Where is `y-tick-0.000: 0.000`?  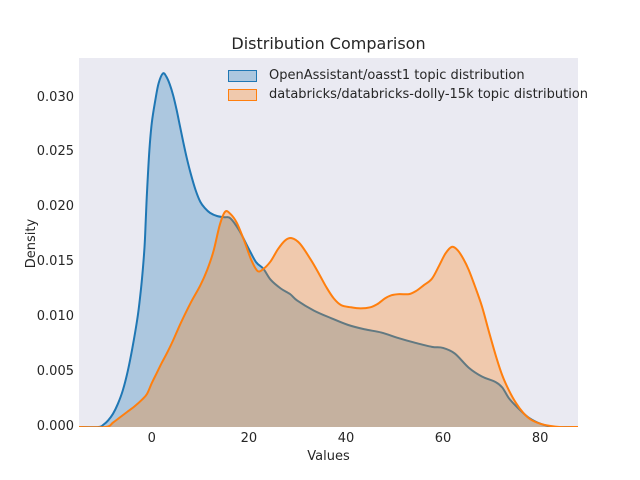 y-tick-0.000: 0.000 is located at coordinates (55, 426).